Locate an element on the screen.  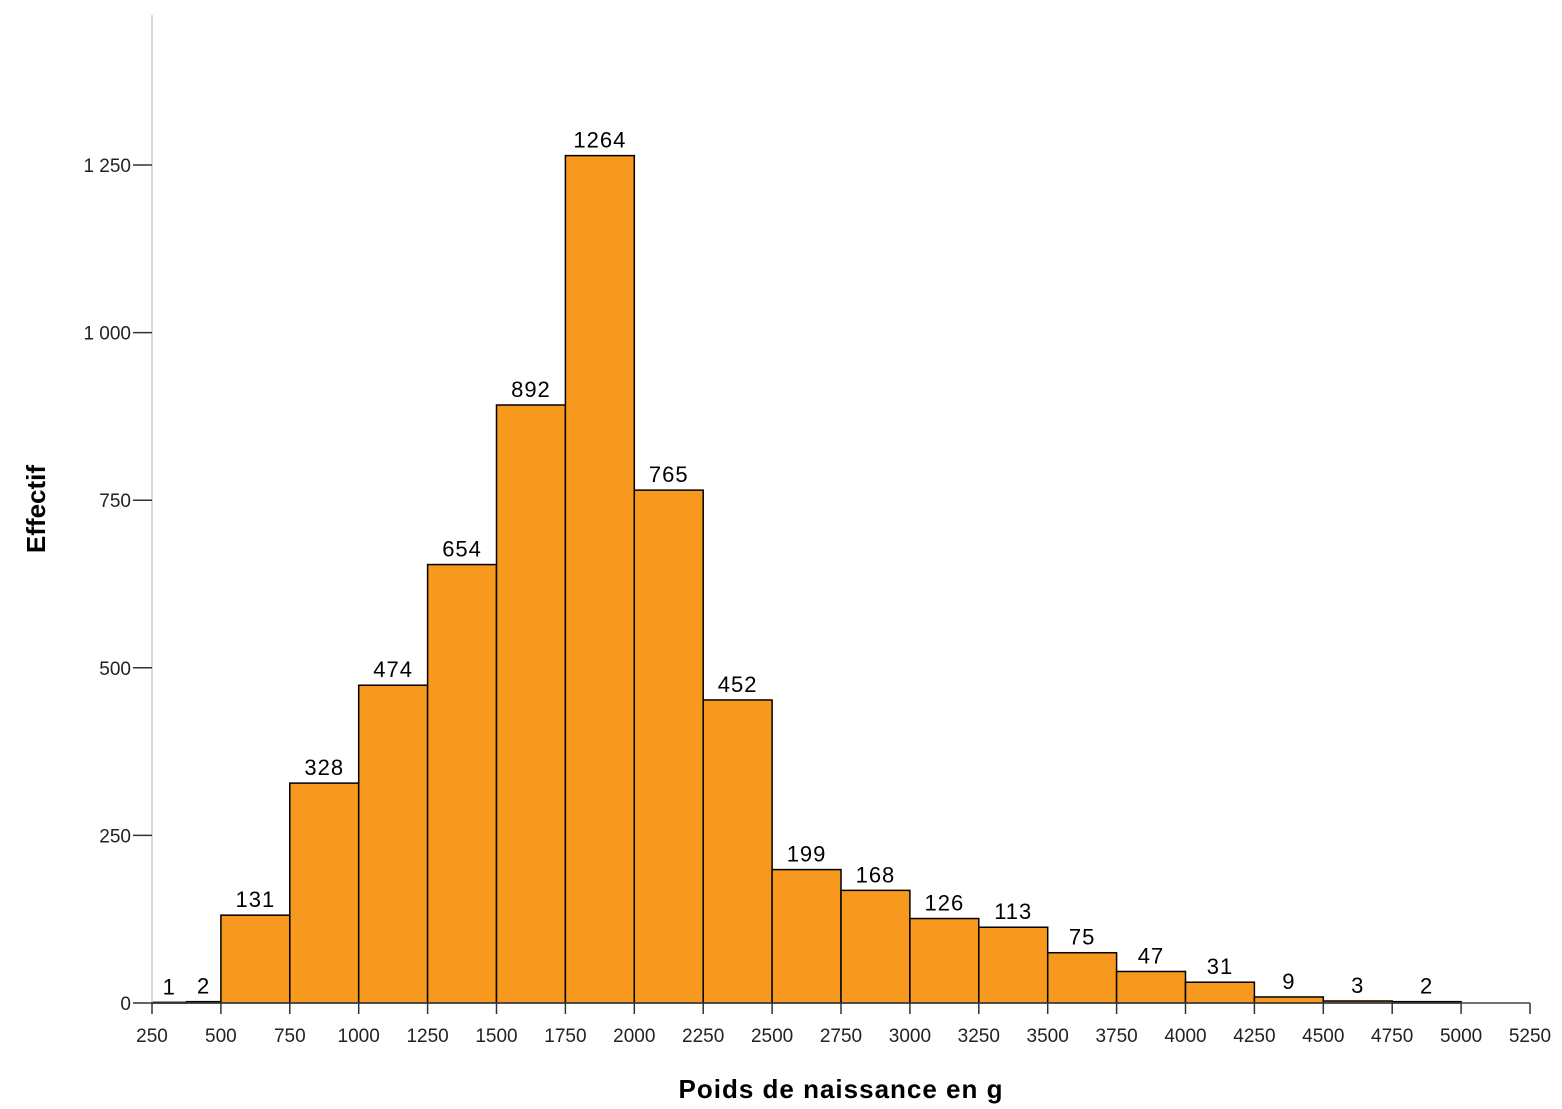
bar-value-label: 1 is located at coordinates (169, 986).